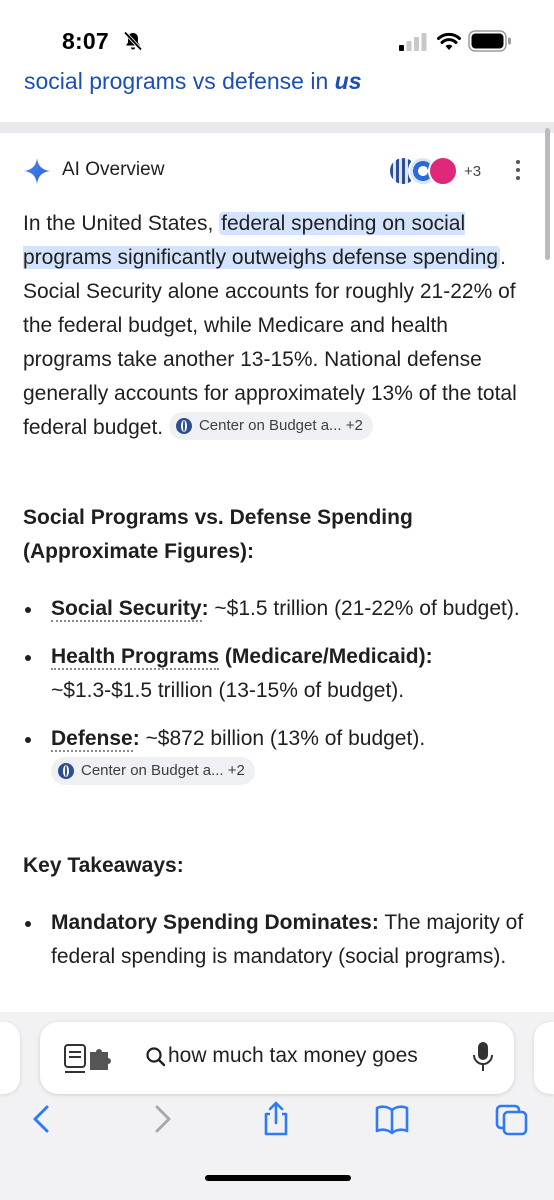  Describe the element at coordinates (392, 1119) in the screenshot. I see `bookmarks-icon` at that location.